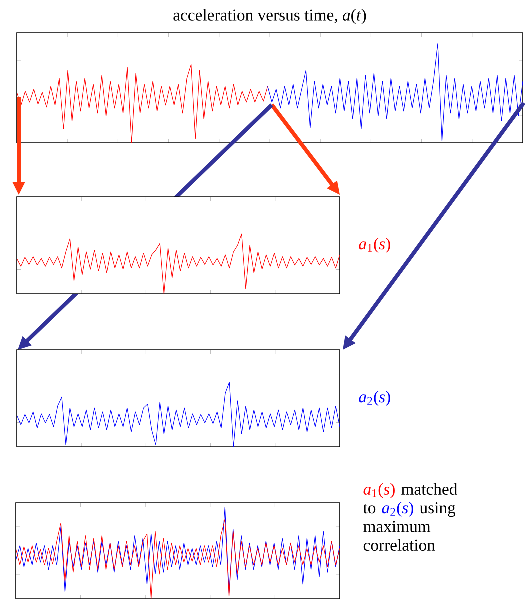 This screenshot has width=526, height=601. Describe the element at coordinates (270, 16) in the screenshot. I see `chart-title: acceleration versus time, a(t)` at that location.